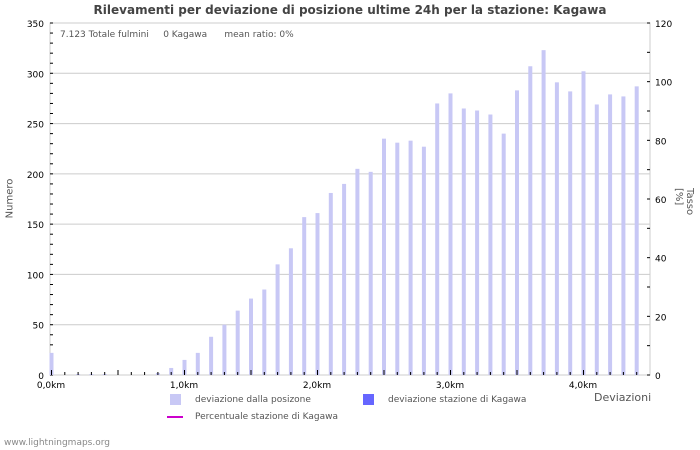 The width and height of the screenshot is (700, 450). What do you see at coordinates (39, 327) in the screenshot?
I see `svg-text: 50` at bounding box center [39, 327].